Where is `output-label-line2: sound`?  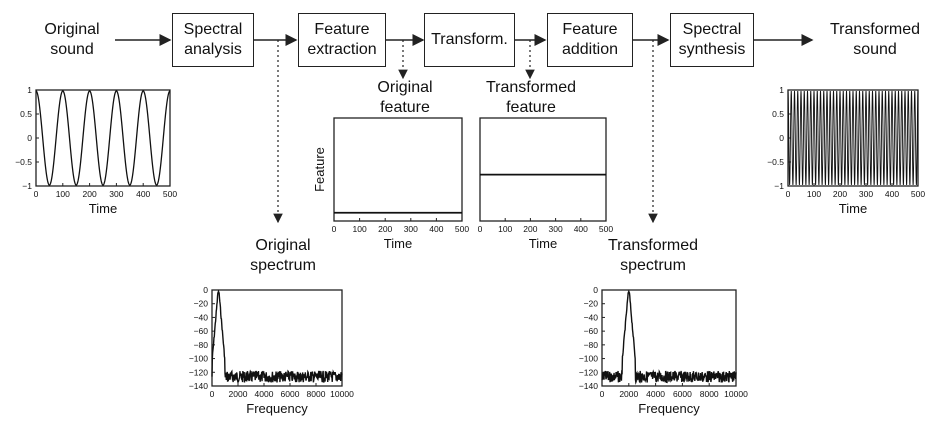 output-label-line2: sound is located at coordinates (875, 49).